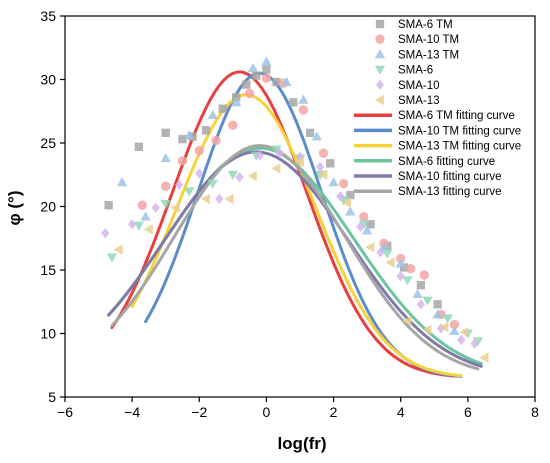 The image size is (550, 463). I want to click on legend-label: SMA-10 TM, so click(428, 40).